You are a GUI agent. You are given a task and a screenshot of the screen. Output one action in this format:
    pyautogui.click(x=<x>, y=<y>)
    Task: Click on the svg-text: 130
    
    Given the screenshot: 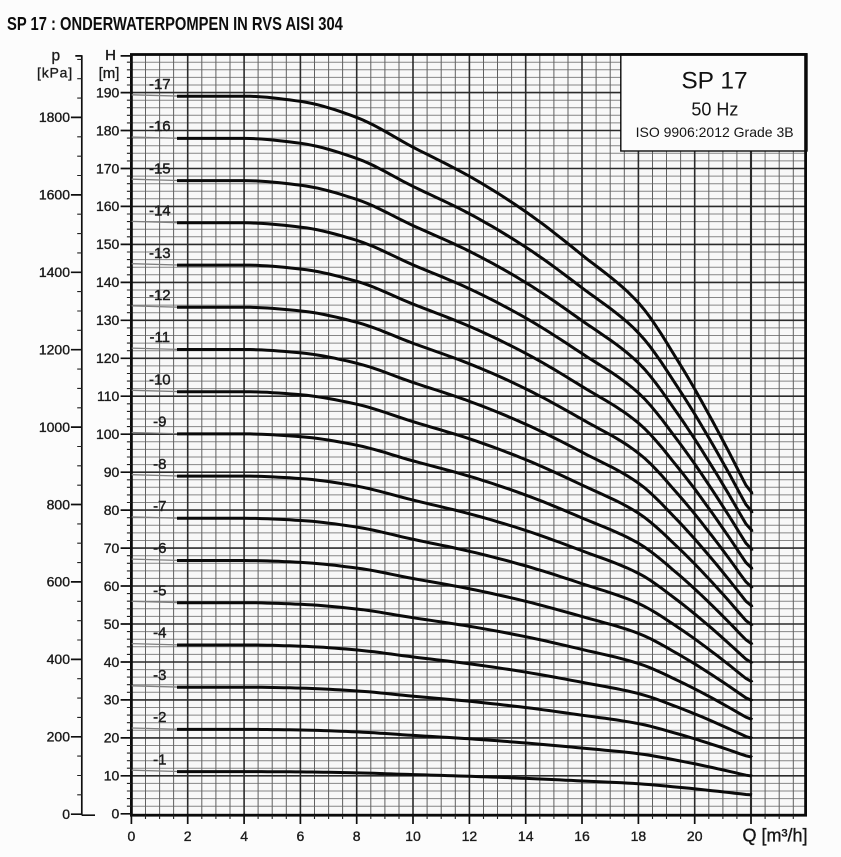 What is the action you would take?
    pyautogui.click(x=108, y=320)
    